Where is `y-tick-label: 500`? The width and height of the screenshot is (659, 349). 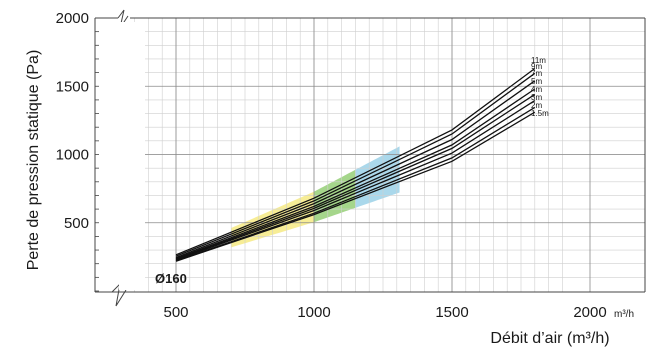 y-tick-label: 500 is located at coordinates (76, 223).